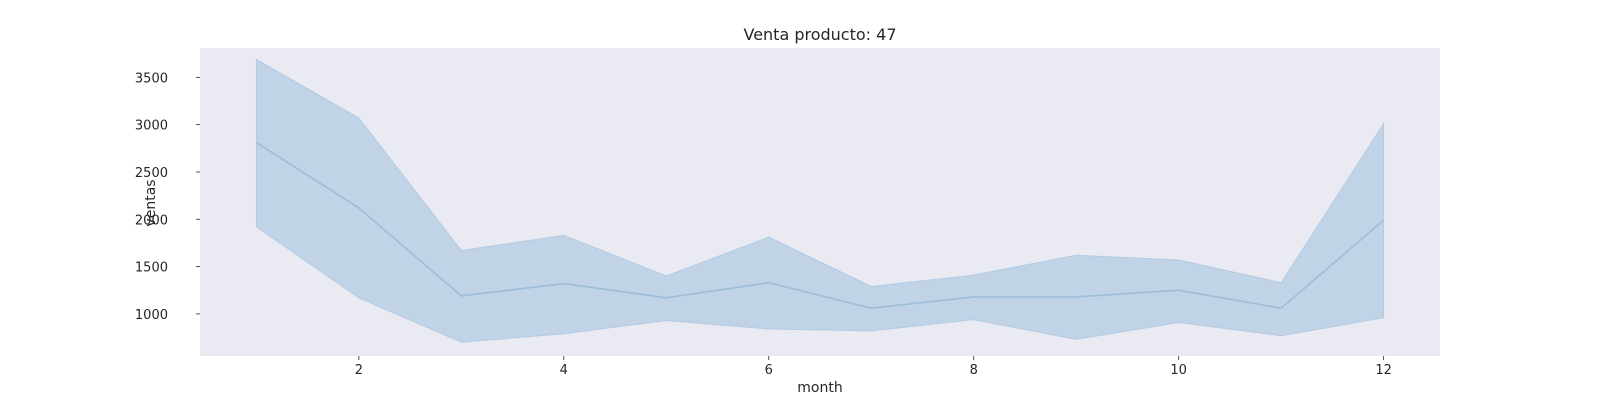 The height and width of the screenshot is (400, 1600). Describe the element at coordinates (564, 370) in the screenshot. I see `x-tick-label: 4` at that location.